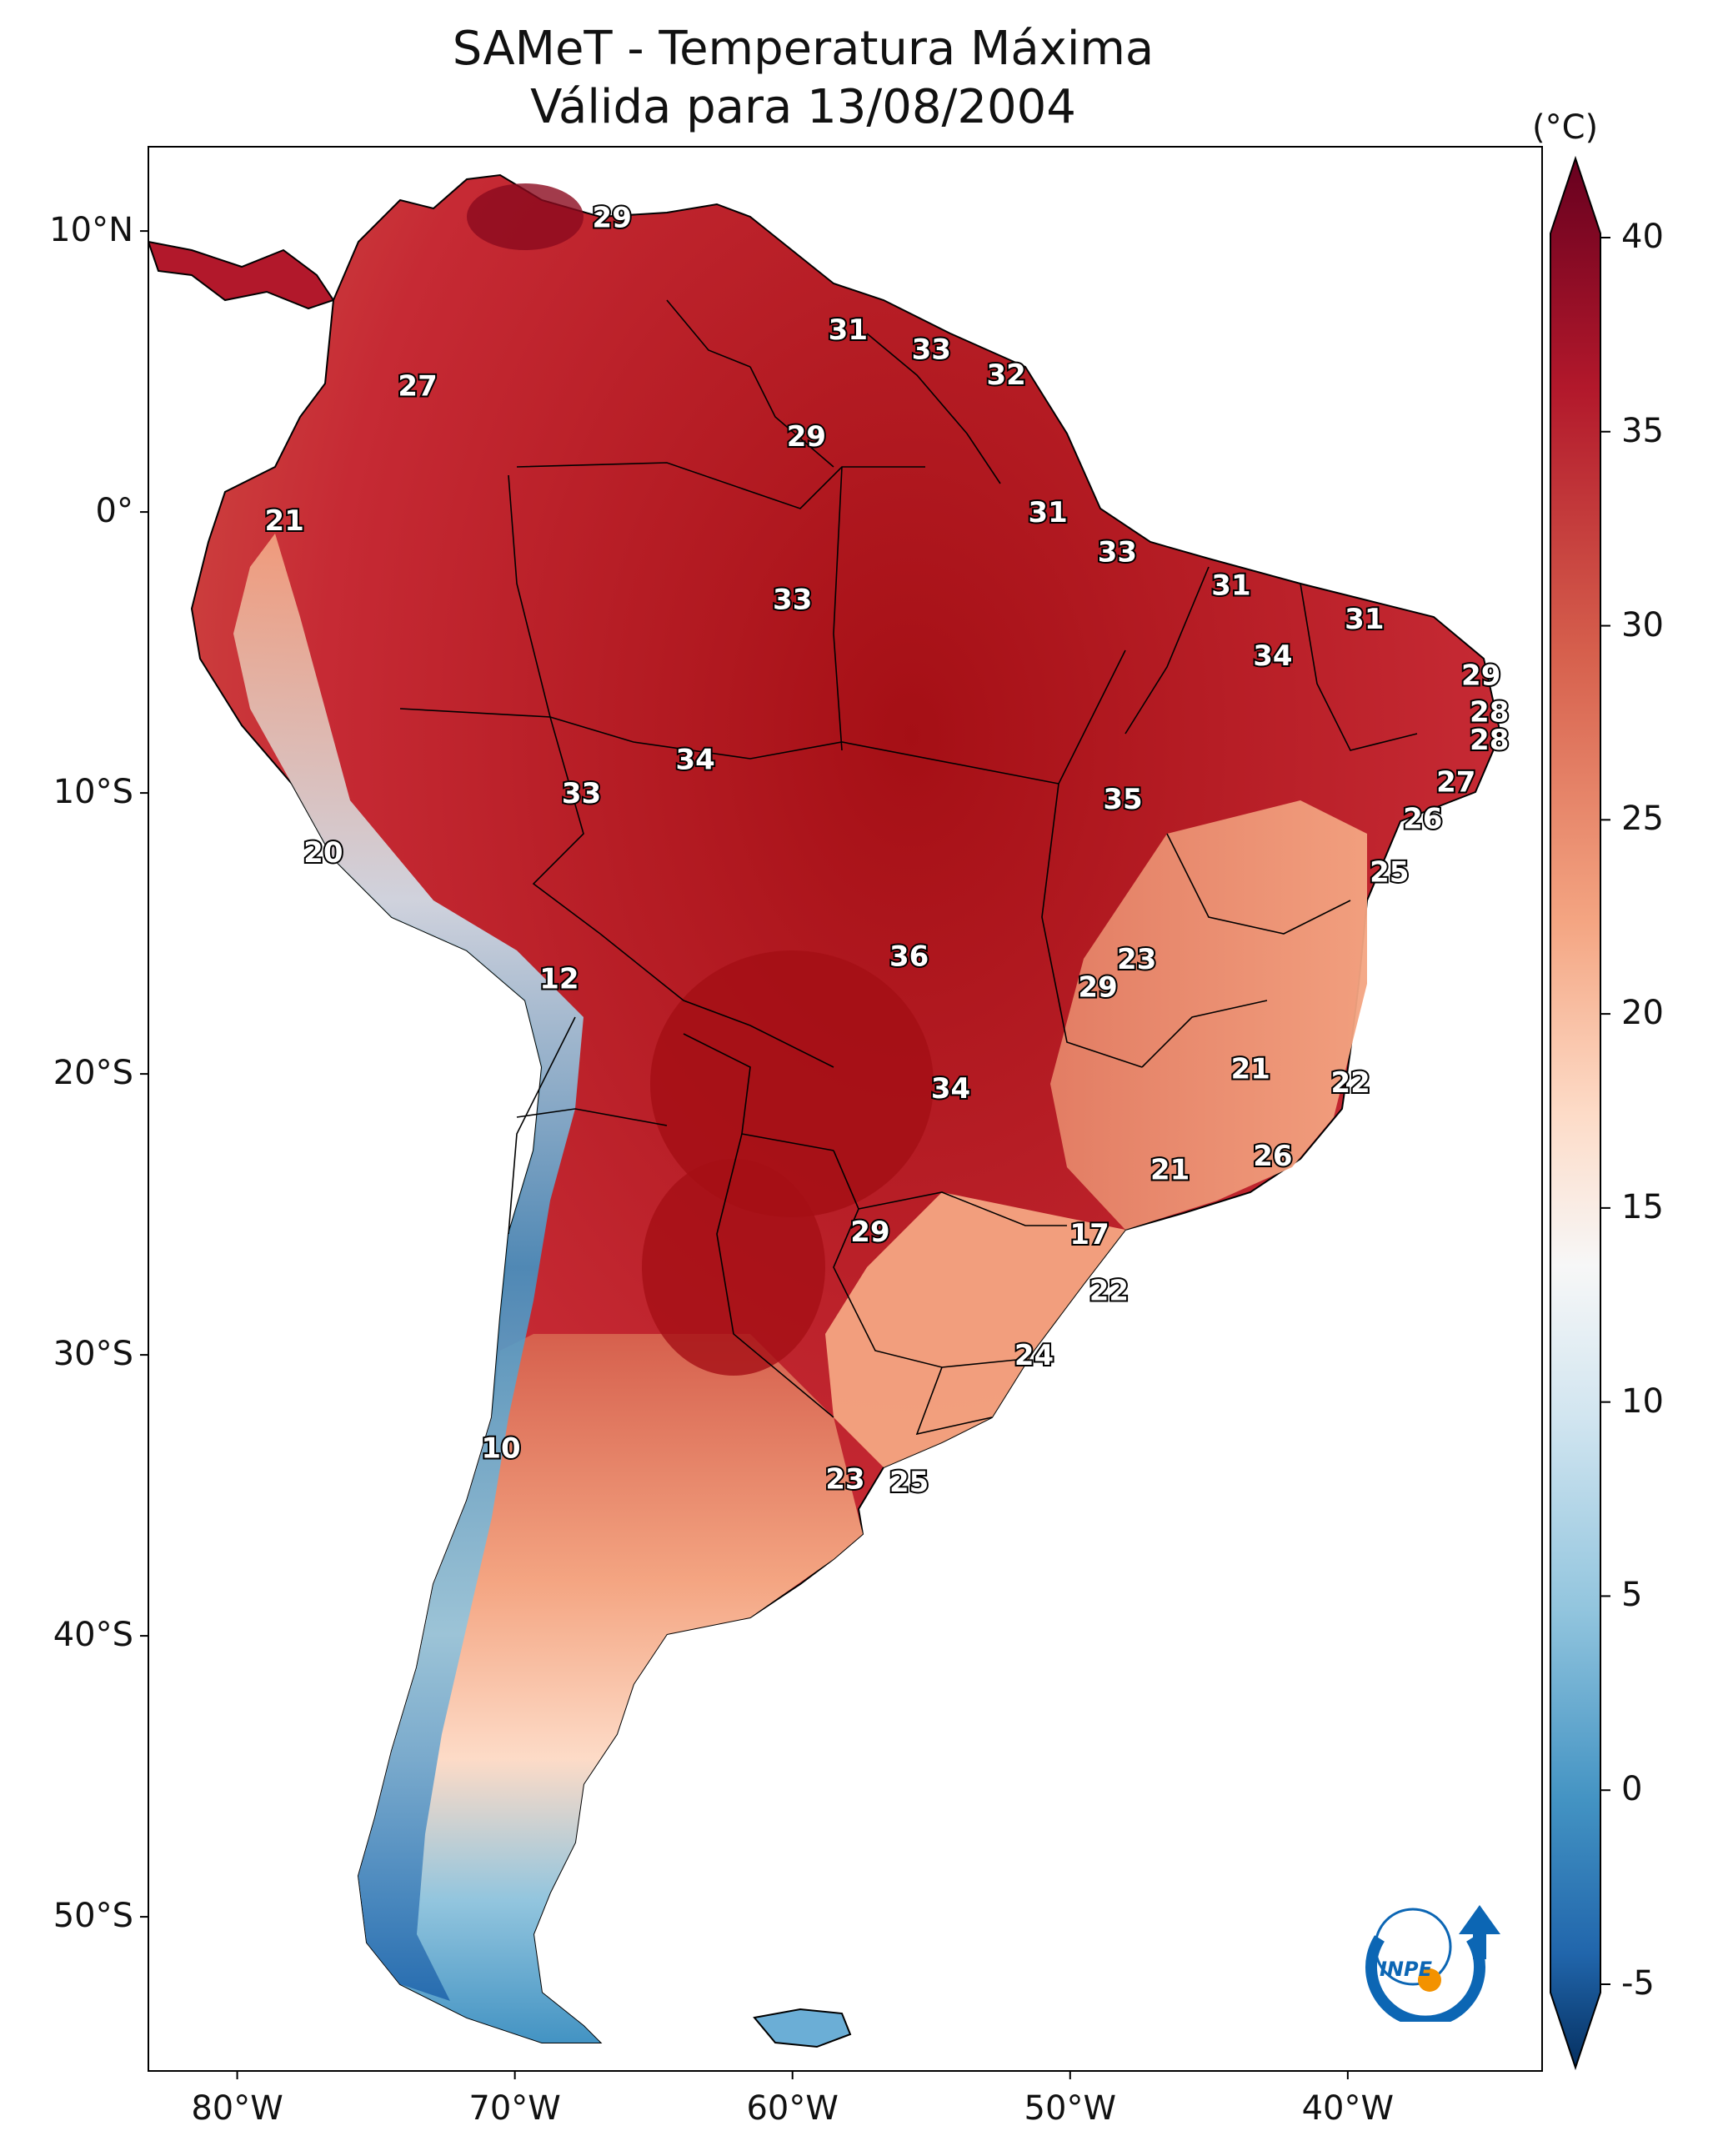 The width and height of the screenshot is (1723, 2156). I want to click on colorbar-tick-label: 5, so click(1632, 1595).